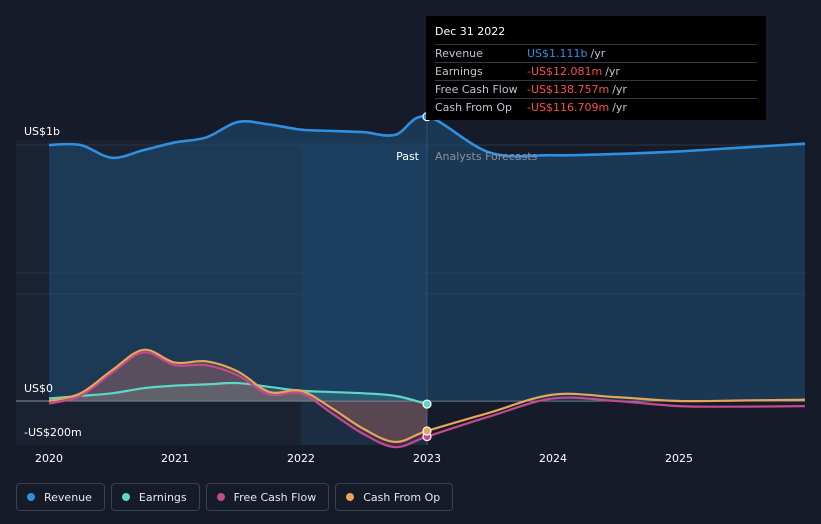 Image resolution: width=821 pixels, height=524 pixels. I want to click on legend-item-free-cash-flow: Free Cash Flow, so click(267, 497).